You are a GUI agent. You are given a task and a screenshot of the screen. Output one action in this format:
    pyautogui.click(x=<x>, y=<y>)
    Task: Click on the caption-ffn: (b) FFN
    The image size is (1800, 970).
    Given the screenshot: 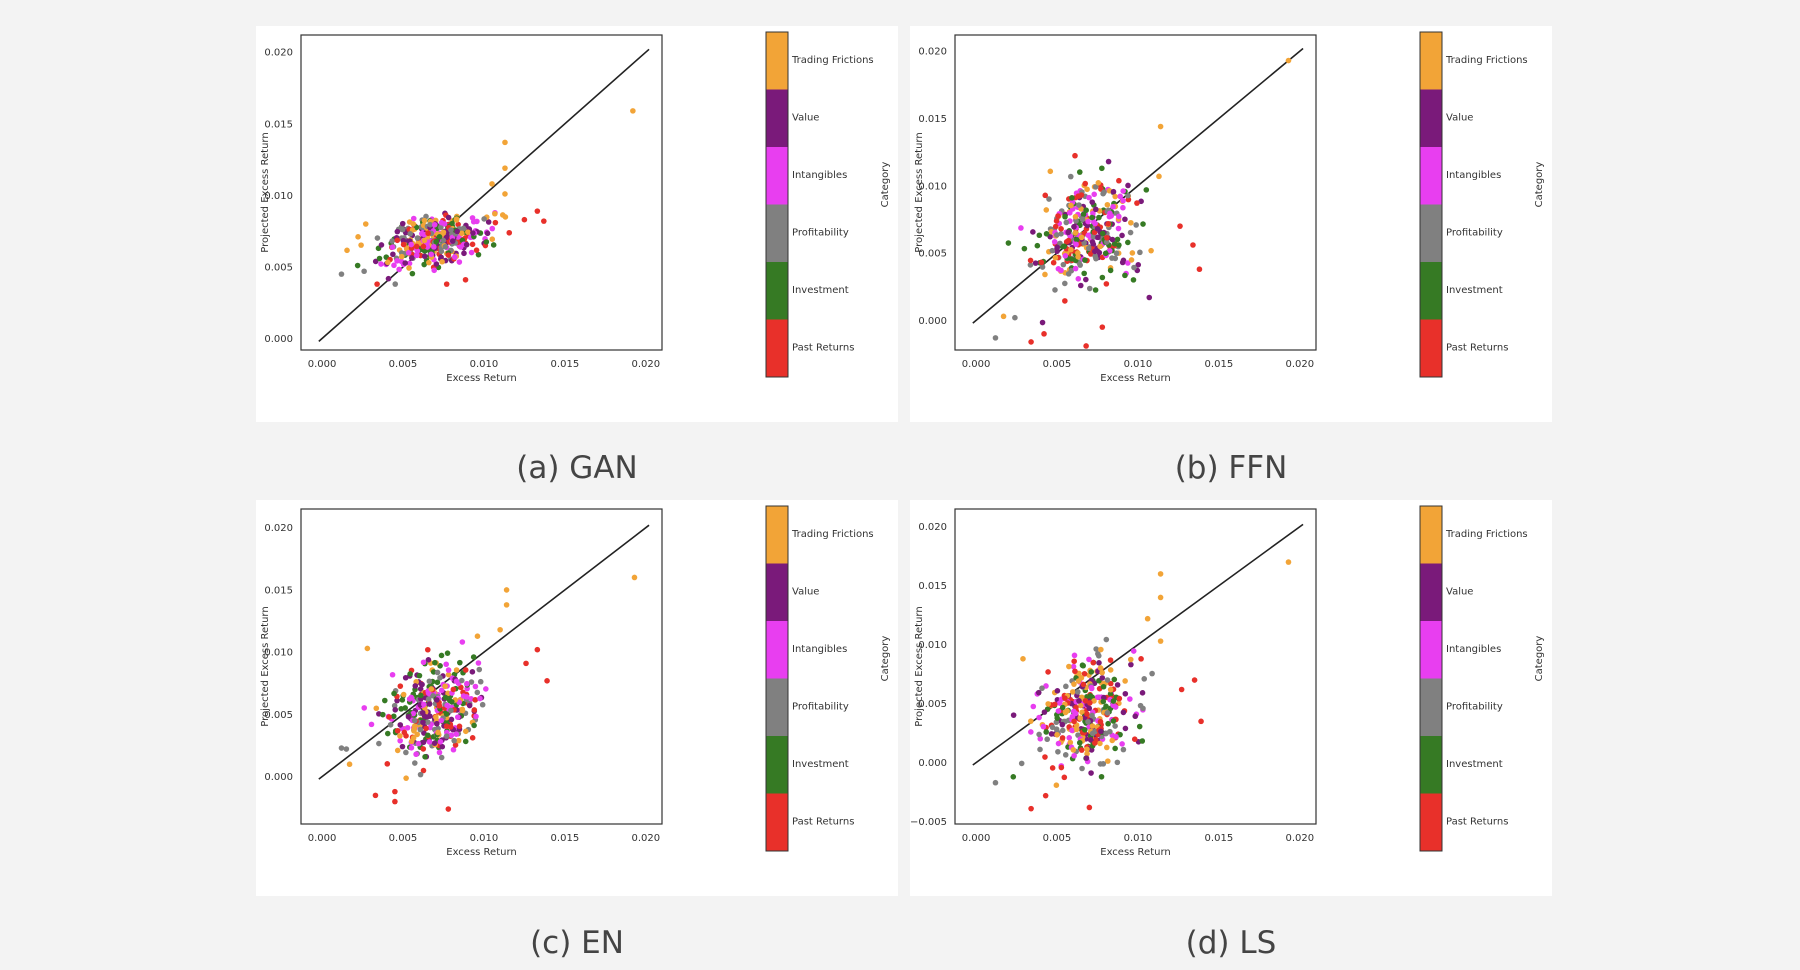 What is the action you would take?
    pyautogui.click(x=1231, y=468)
    